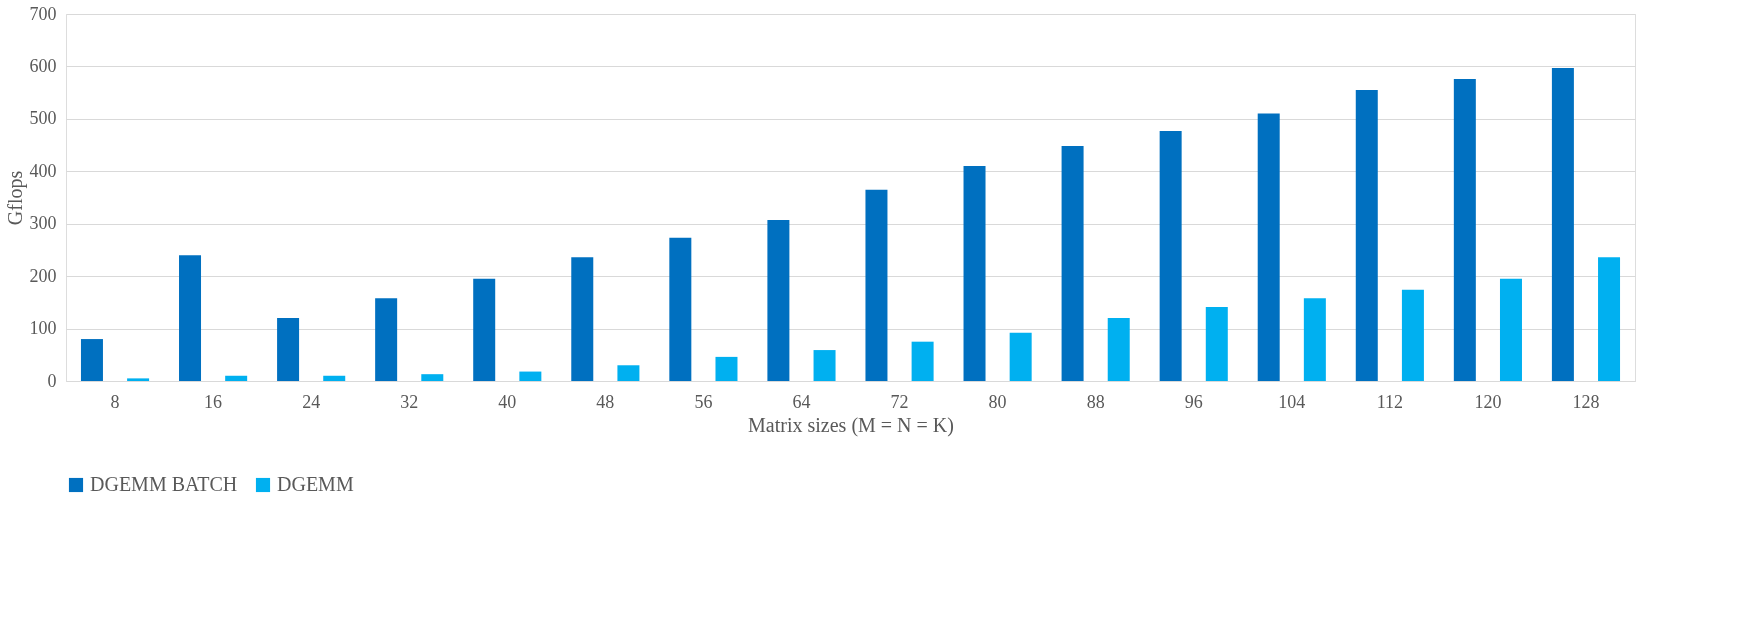  What do you see at coordinates (507, 401) in the screenshot?
I see `x-tick-label: 40` at bounding box center [507, 401].